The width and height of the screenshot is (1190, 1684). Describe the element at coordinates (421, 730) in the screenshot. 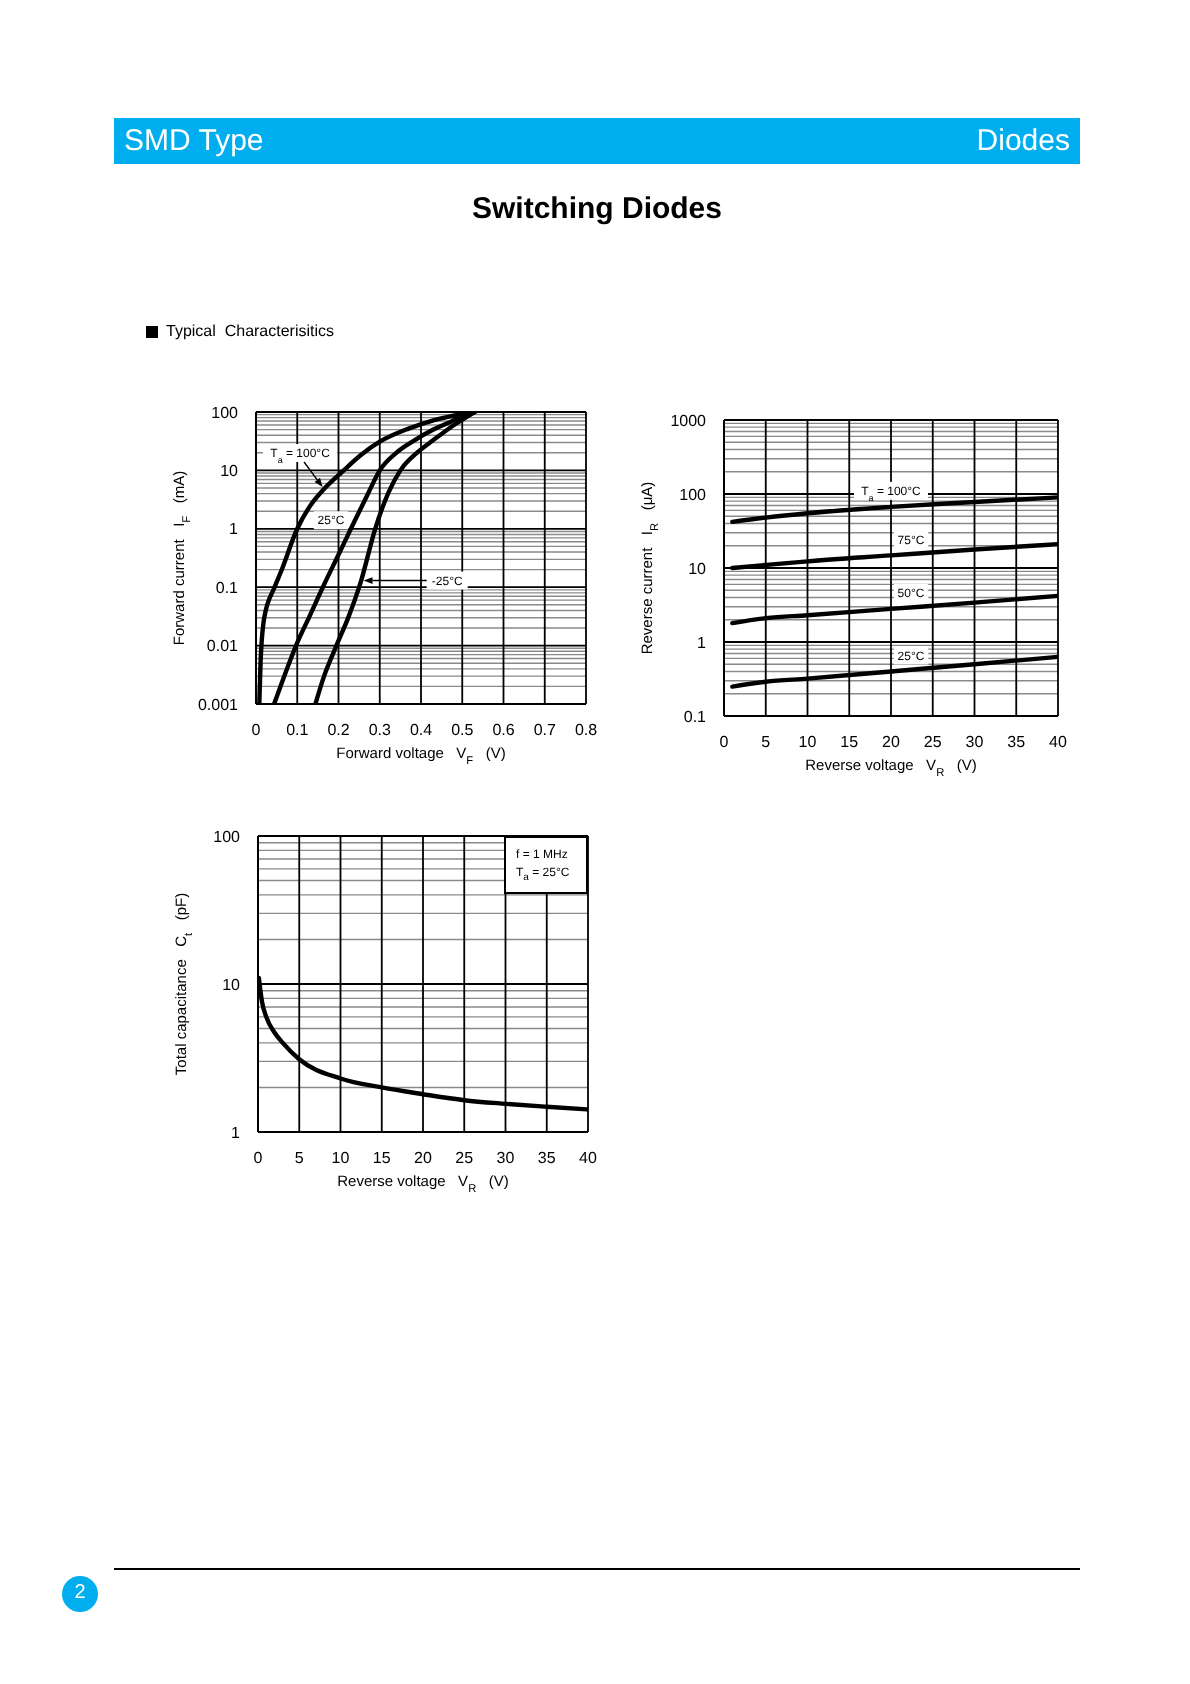

I see `x-tick-label: 0.4` at that location.